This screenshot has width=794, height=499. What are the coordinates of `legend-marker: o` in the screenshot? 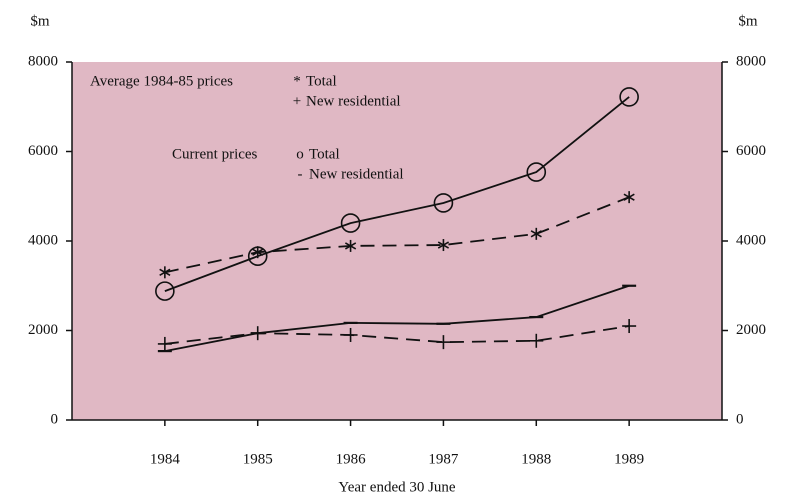 It's located at (300, 154).